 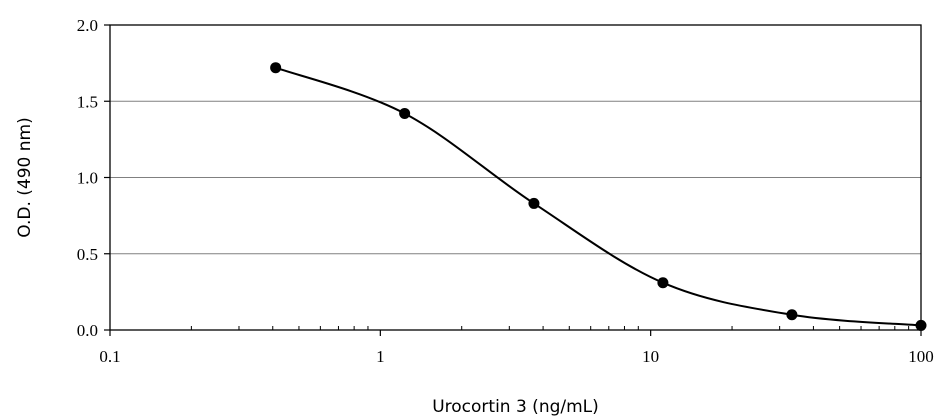 What do you see at coordinates (515, 407) in the screenshot?
I see `x-axis-label: Urocortin 3 (ng/mL)` at bounding box center [515, 407].